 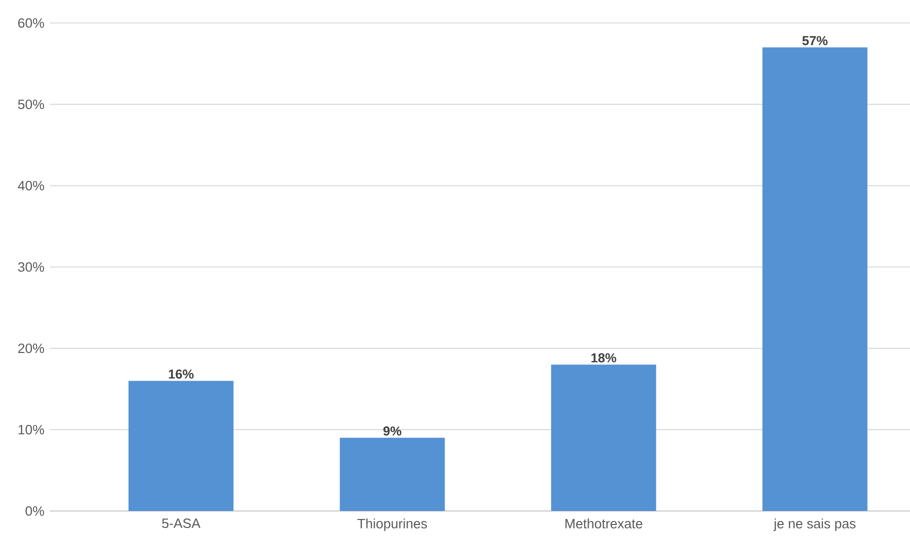 What do you see at coordinates (181, 523) in the screenshot?
I see `x-tick-label: 5-ASA` at bounding box center [181, 523].